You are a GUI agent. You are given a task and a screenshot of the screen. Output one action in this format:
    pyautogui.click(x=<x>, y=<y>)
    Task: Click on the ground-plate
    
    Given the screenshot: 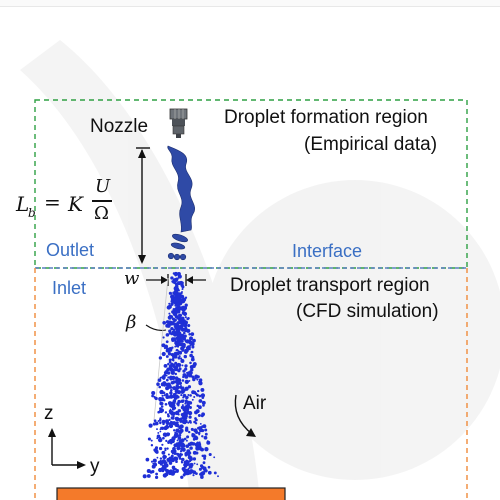 What is the action you would take?
    pyautogui.click(x=171, y=493)
    